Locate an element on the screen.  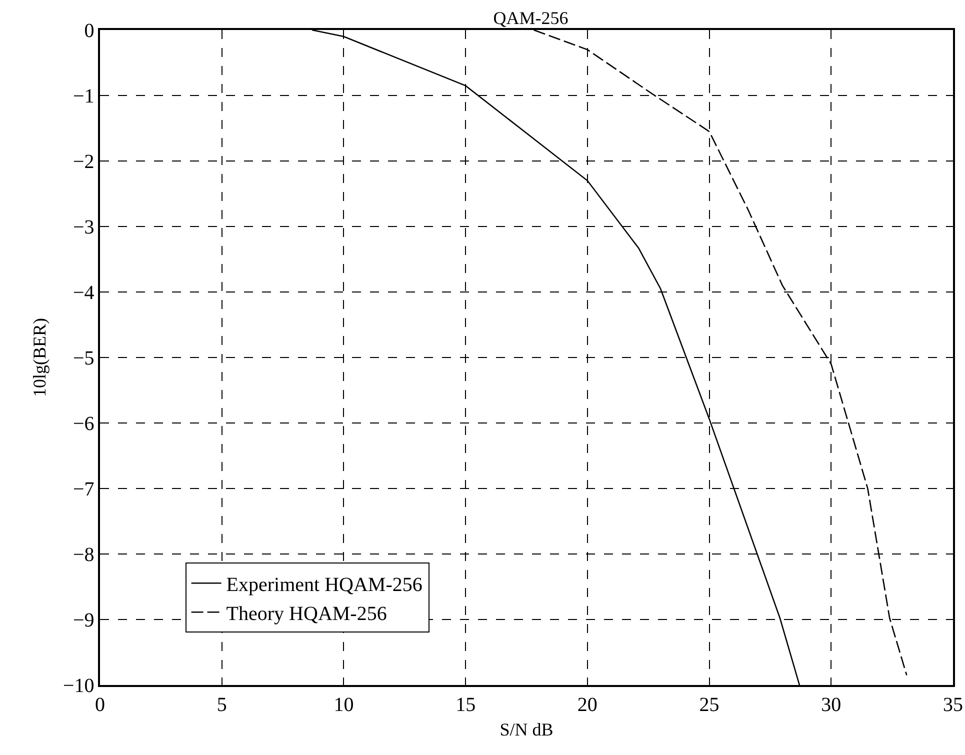
y-tick-label: −7 is located at coordinates (83, 489).